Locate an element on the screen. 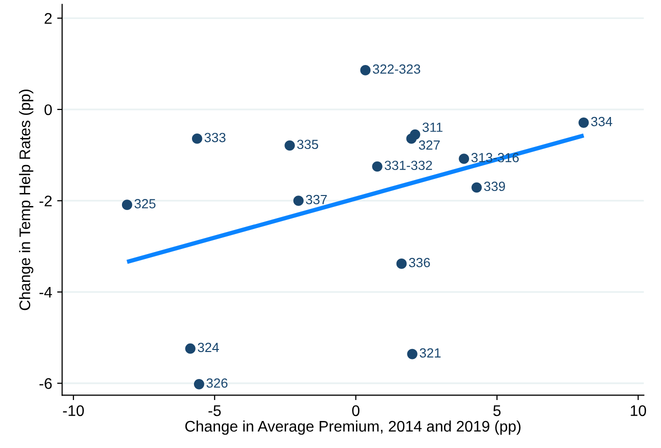 This screenshot has height=448, width=661. annotation: 331-332 is located at coordinates (408, 165).